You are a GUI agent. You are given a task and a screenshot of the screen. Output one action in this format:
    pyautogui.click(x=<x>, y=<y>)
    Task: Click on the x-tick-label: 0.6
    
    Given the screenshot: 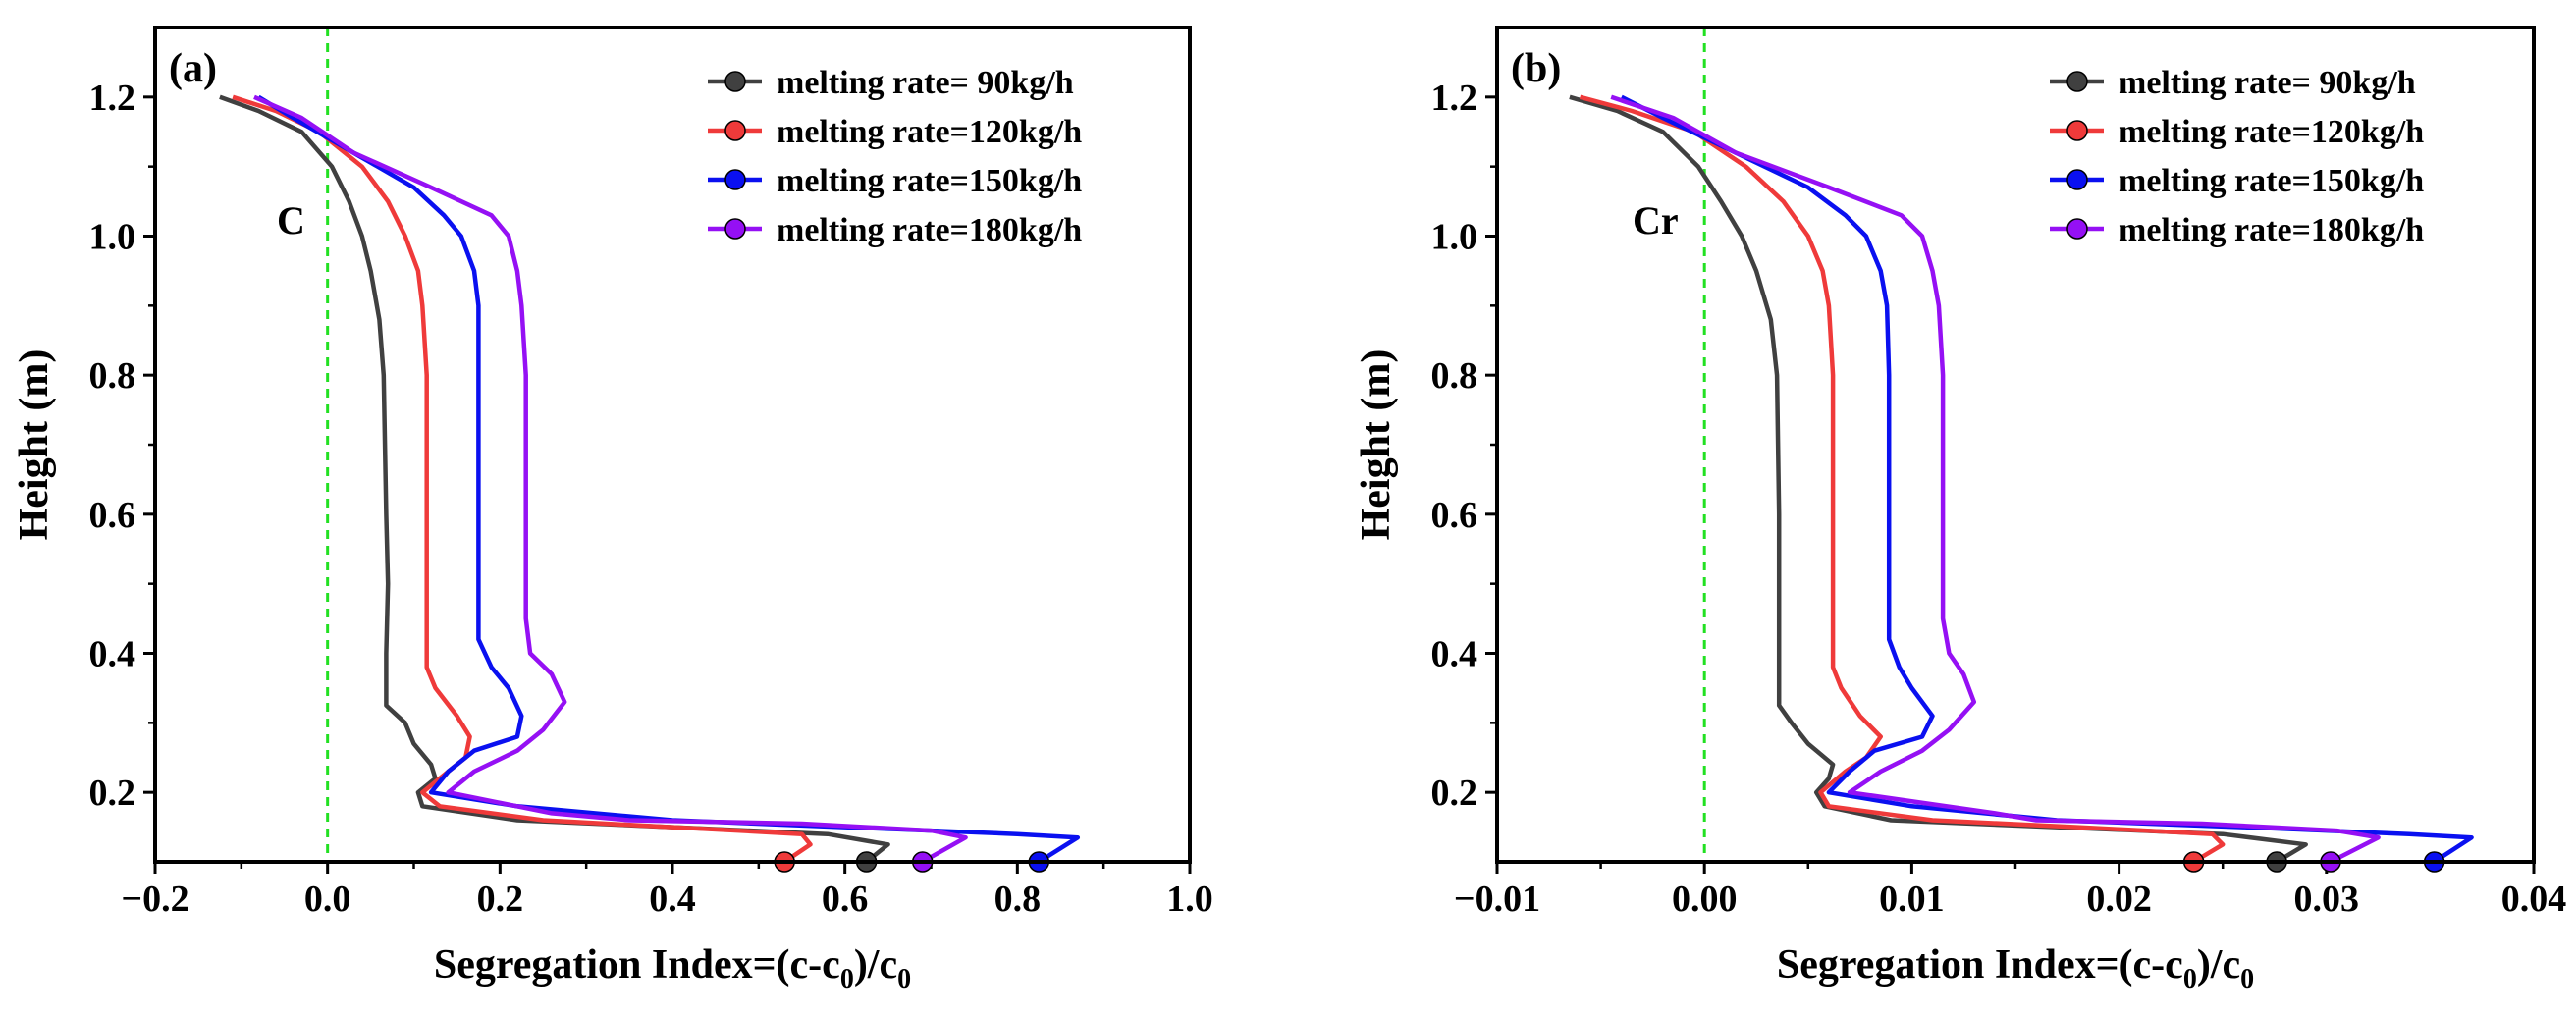 What is the action you would take?
    pyautogui.click(x=845, y=900)
    